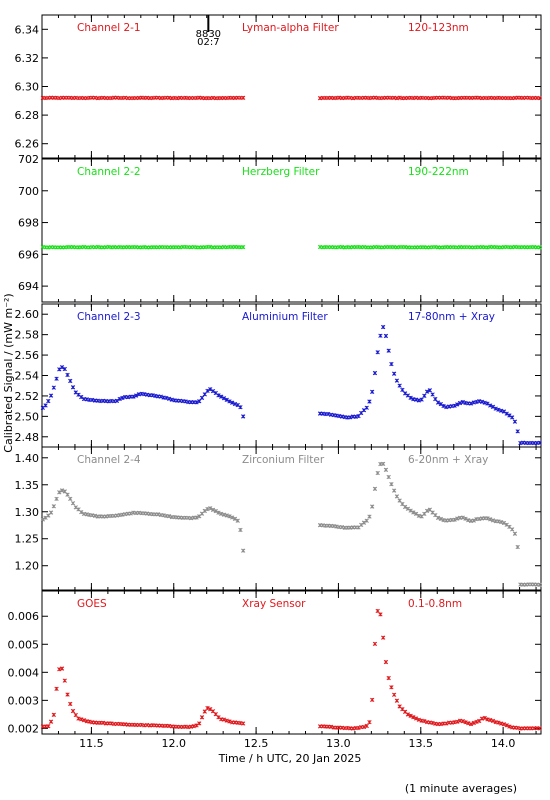 Image resolution: width=550 pixels, height=800 pixels. Describe the element at coordinates (28, 159) in the screenshot. I see `y-tick-label: 702` at that location.